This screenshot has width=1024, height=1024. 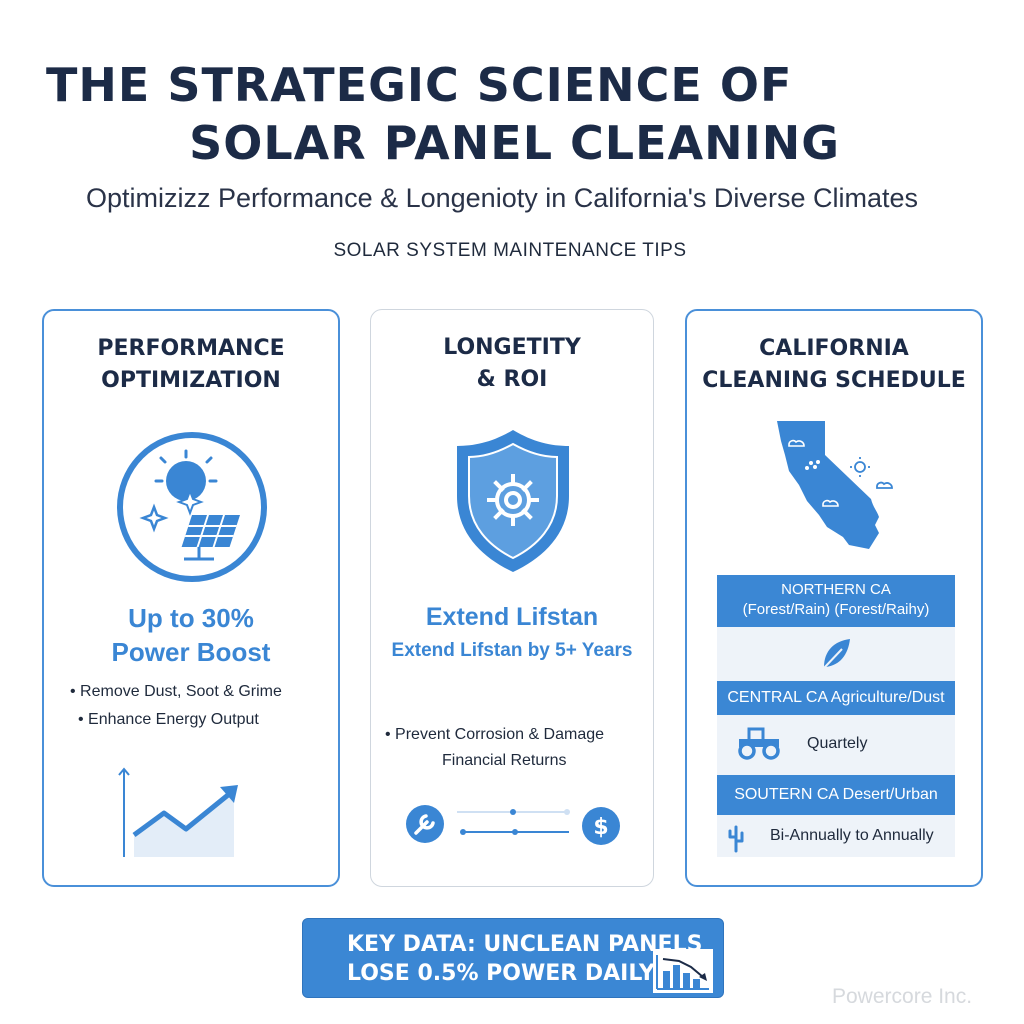 What do you see at coordinates (191, 380) in the screenshot?
I see `performance-title-line-2: OPTIMIZATION` at bounding box center [191, 380].